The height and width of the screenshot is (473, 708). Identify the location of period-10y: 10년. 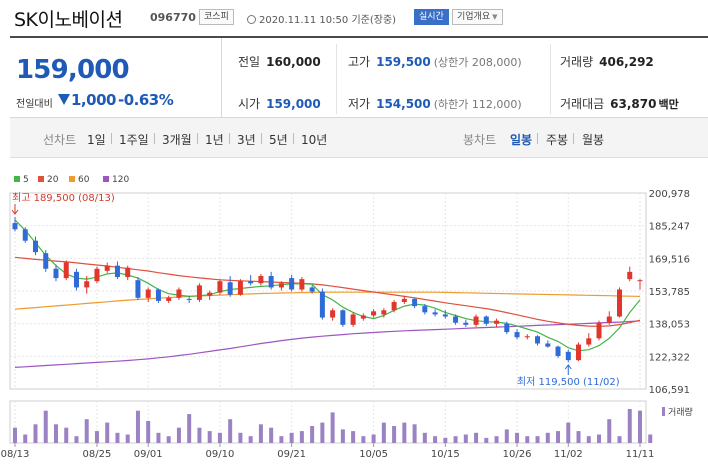
(314, 140).